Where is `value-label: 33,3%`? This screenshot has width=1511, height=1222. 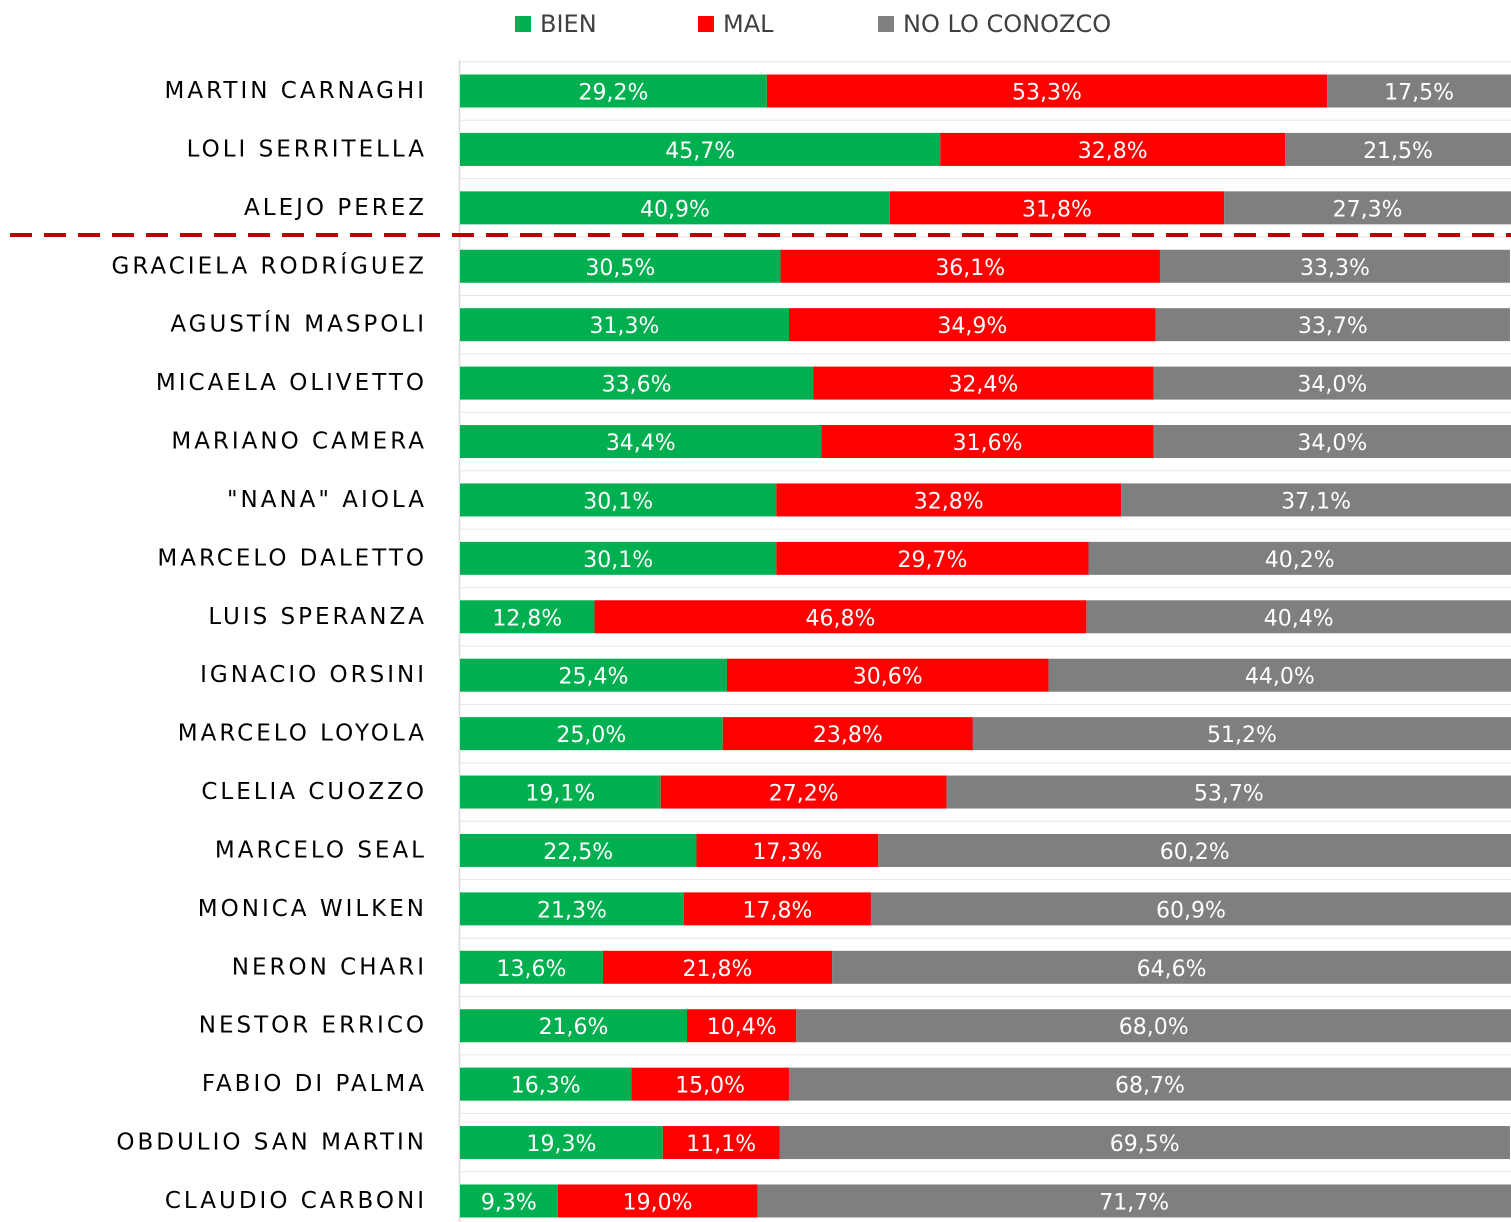 value-label: 33,3% is located at coordinates (1335, 268).